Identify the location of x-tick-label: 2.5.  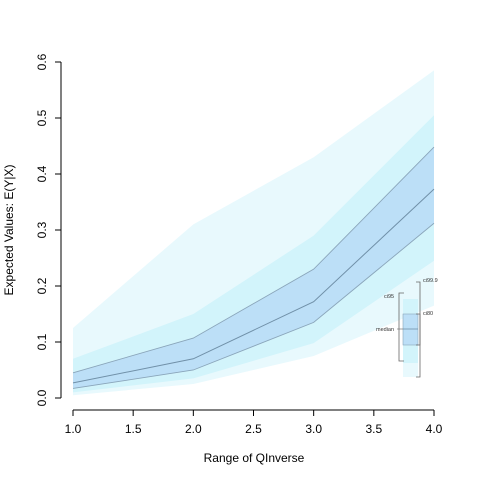
(253, 429).